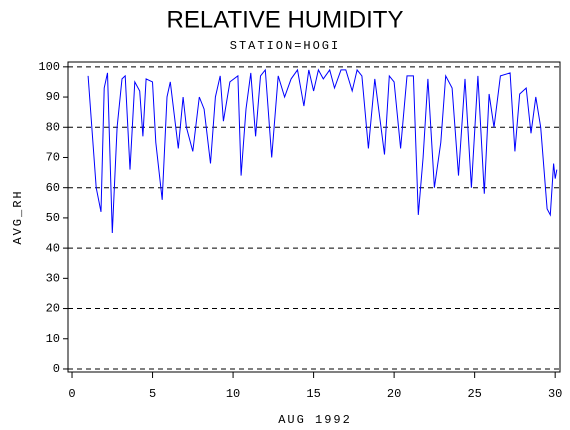 The image size is (570, 430). I want to click on x-tick-label: 0, so click(71, 394).